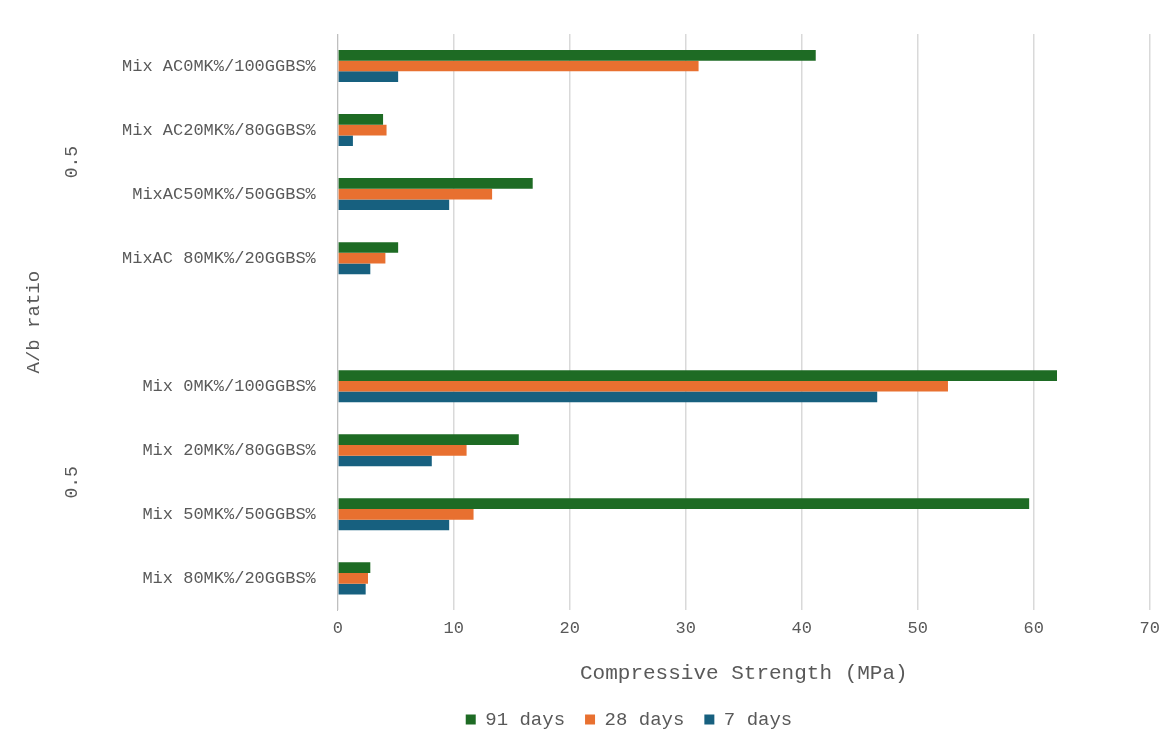 The width and height of the screenshot is (1168, 747). What do you see at coordinates (802, 629) in the screenshot?
I see `x-tick-label: 40` at bounding box center [802, 629].